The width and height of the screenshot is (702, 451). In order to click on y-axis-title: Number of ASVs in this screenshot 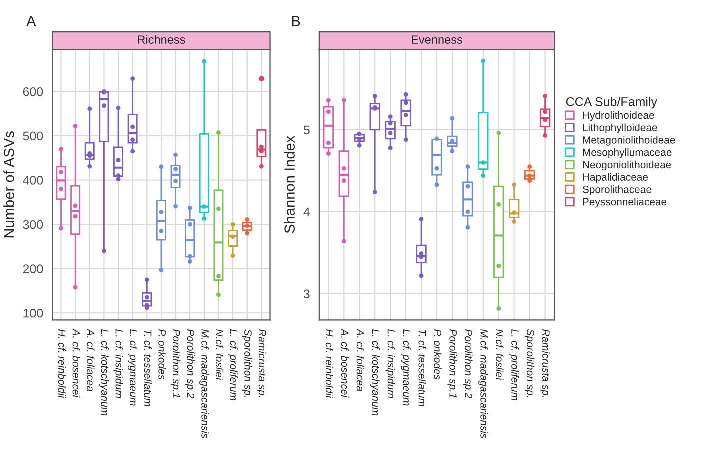, I will do `click(9, 185)`.